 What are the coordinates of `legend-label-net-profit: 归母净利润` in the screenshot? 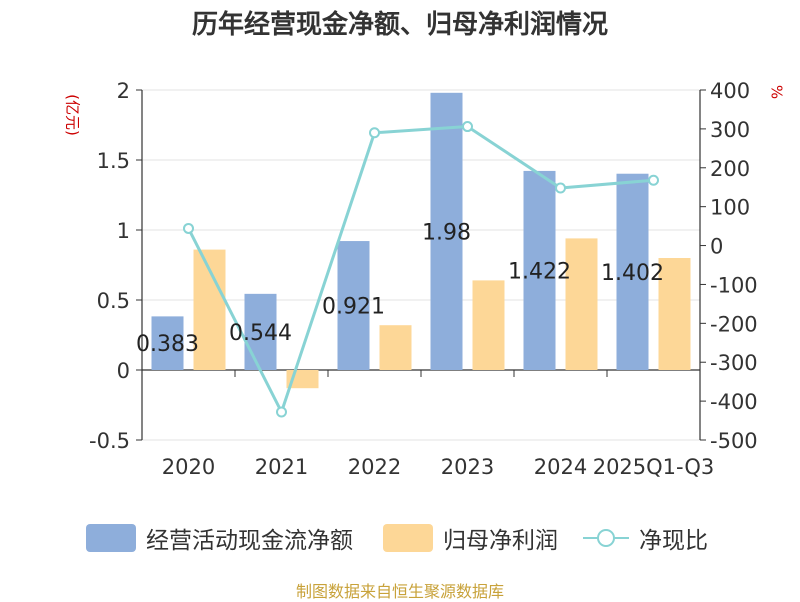 It's located at (500, 541).